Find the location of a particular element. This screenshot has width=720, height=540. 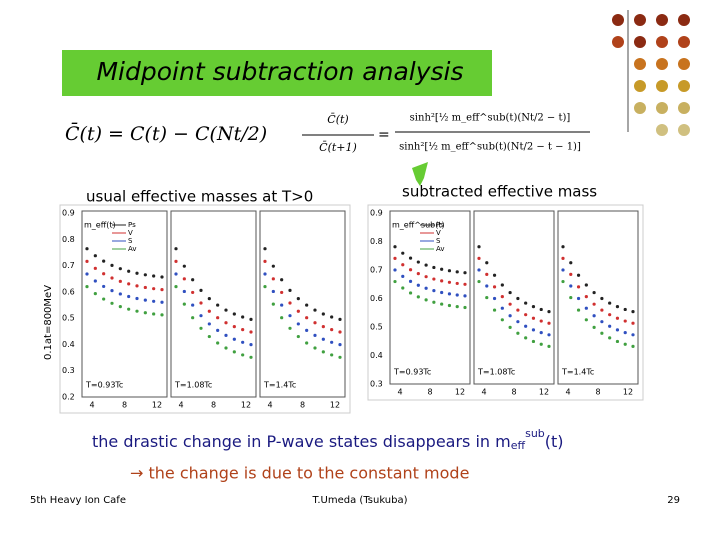

body-text: (t) is located at coordinates (554, 441).